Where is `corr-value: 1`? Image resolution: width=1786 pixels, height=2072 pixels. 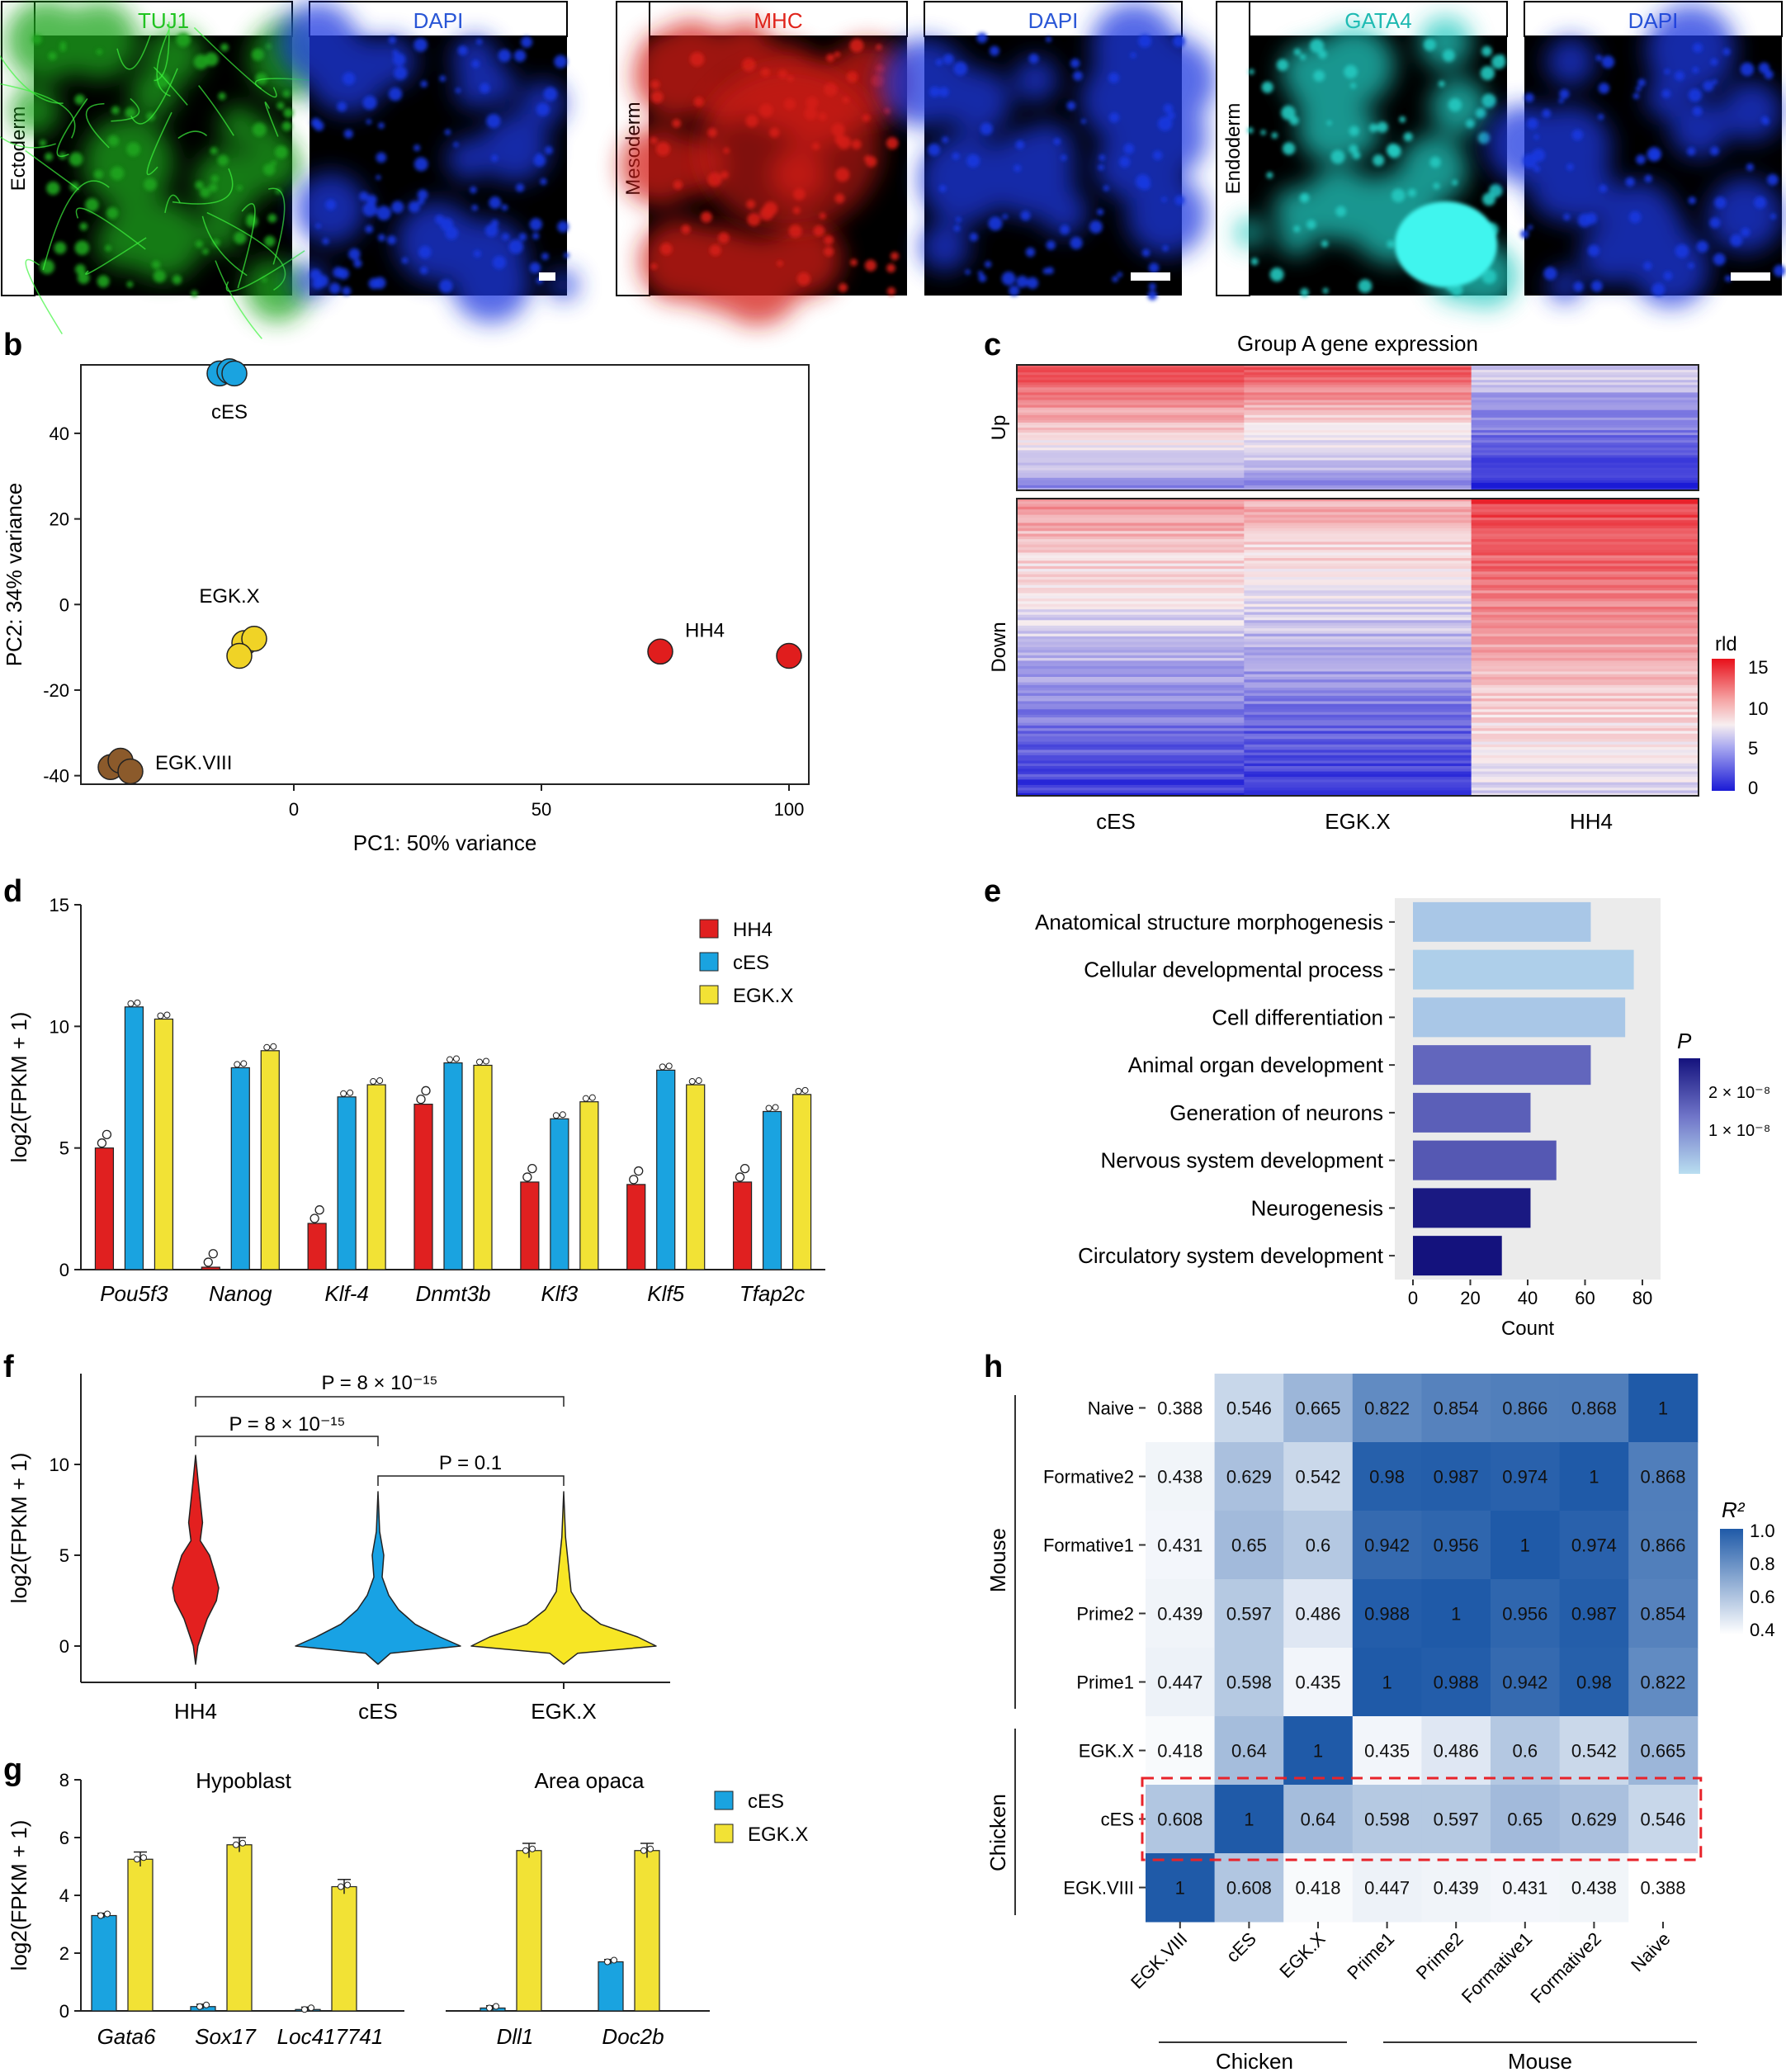 corr-value: 1 is located at coordinates (1594, 1477).